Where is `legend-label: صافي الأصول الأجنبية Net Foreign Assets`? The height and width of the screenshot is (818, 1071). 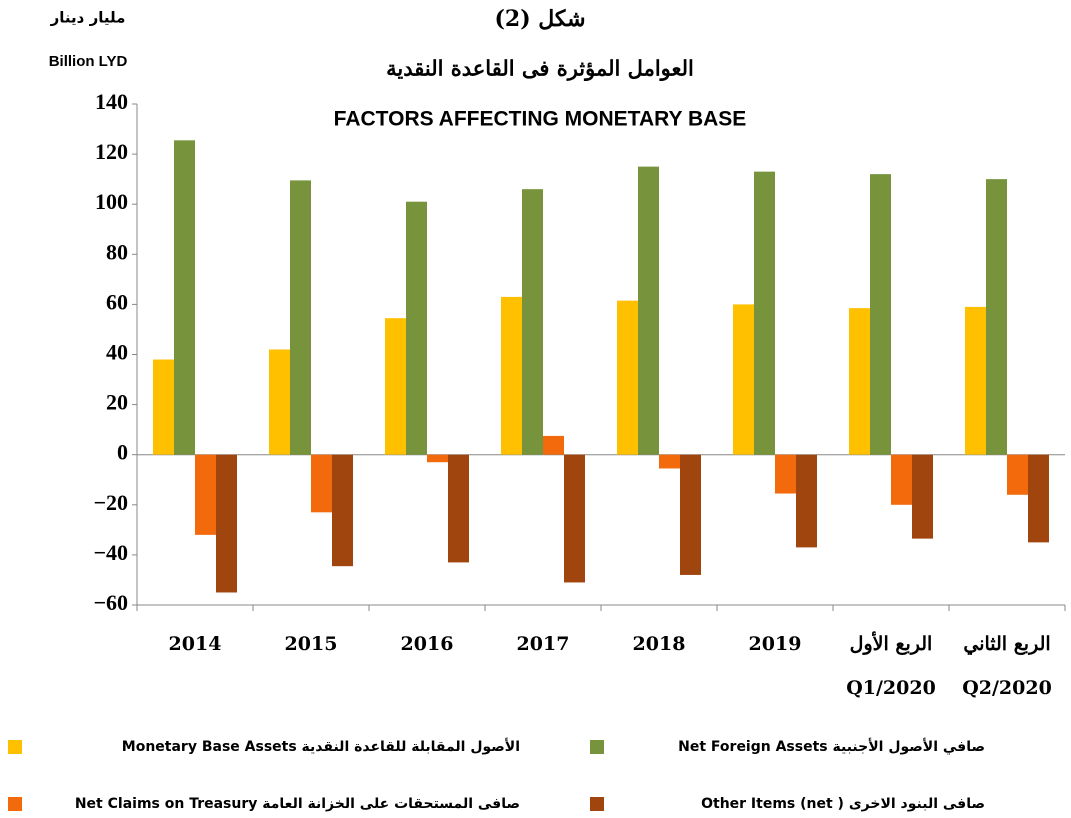 legend-label: صافي الأصول الأجنبية Net Foreign Assets is located at coordinates (831, 746).